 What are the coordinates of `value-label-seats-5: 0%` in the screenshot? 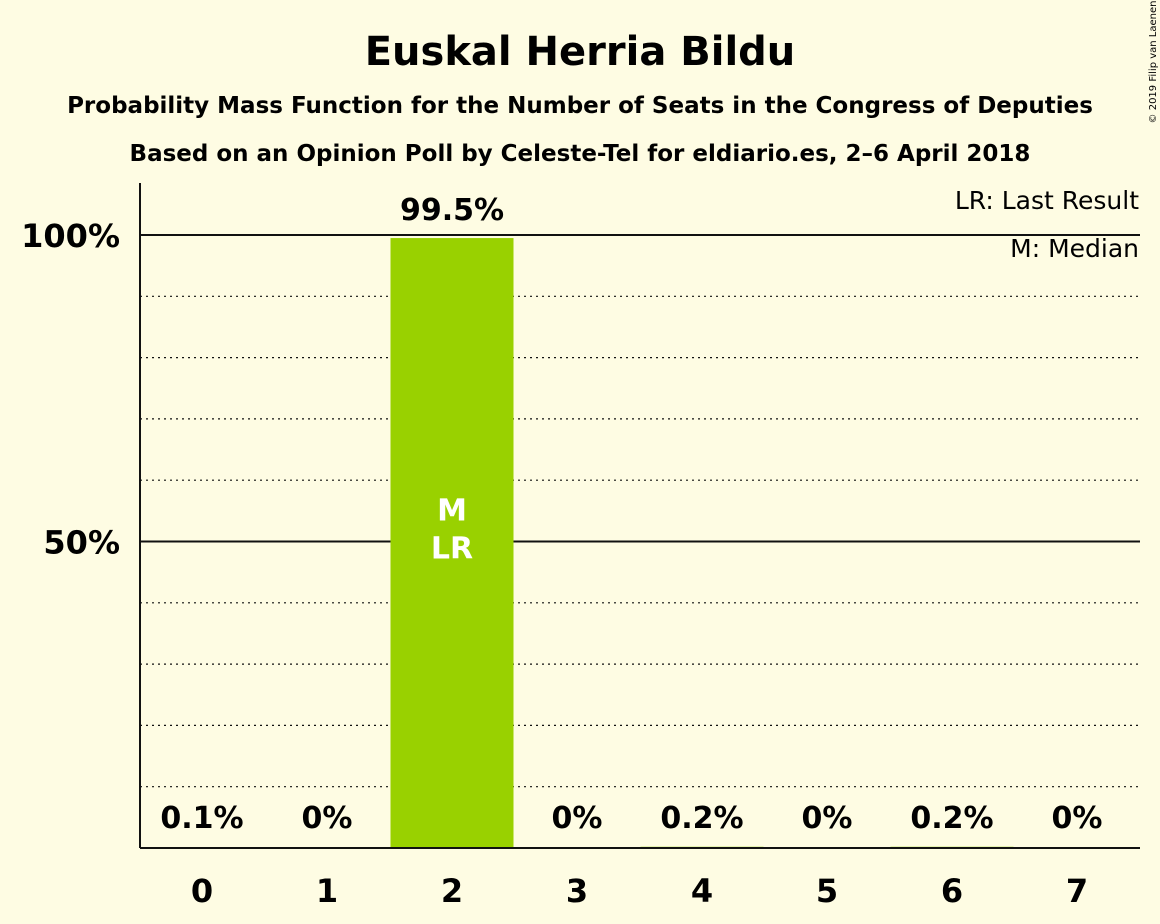 It's located at (827, 818).